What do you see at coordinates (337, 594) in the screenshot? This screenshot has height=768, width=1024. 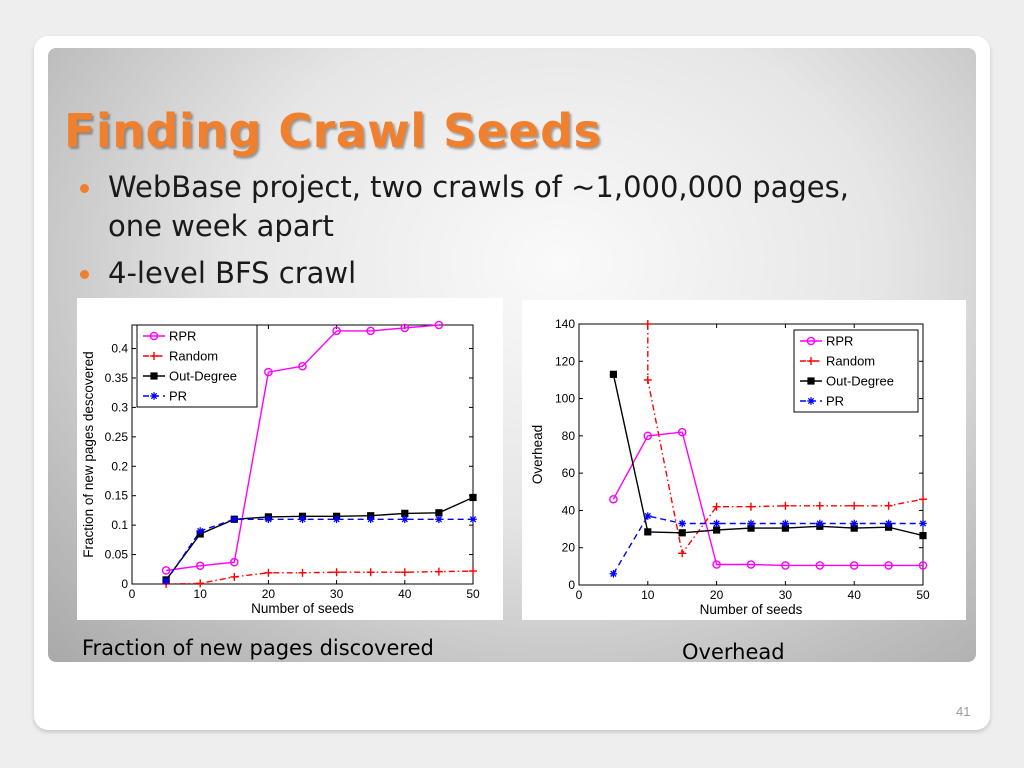 I see `x-tick-label: 30` at bounding box center [337, 594].